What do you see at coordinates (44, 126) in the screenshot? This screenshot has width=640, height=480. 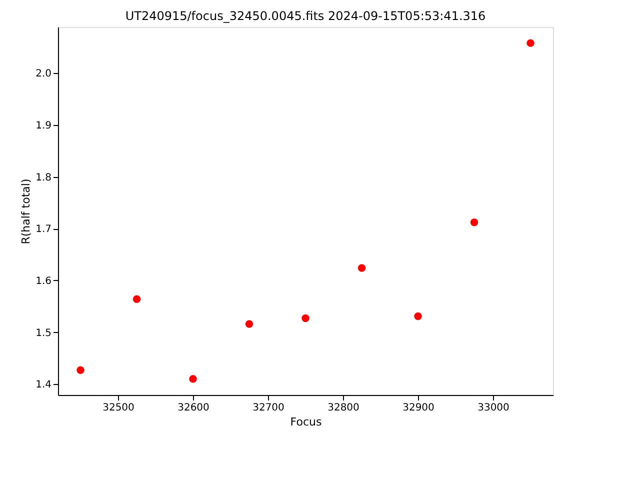 I see `y-tick-label: 1.9` at bounding box center [44, 126].